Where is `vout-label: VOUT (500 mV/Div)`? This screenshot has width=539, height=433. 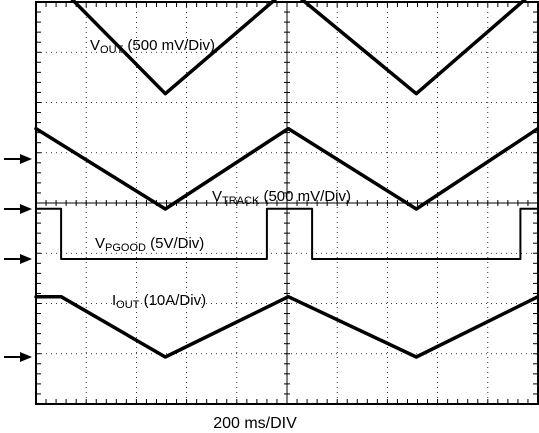 vout-label: VOUT (500 mV/Div) is located at coordinates (152, 46).